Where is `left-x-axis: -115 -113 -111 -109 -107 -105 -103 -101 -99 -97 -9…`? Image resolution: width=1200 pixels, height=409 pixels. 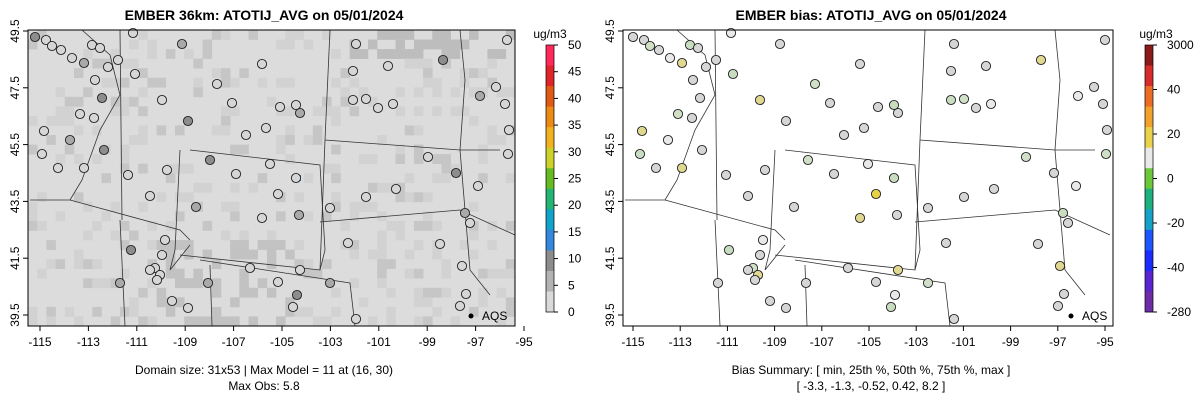 left-x-axis: -115 -113 -111 -109 -107 -105 -103 -101 -99 -97 -9… is located at coordinates (280, 337).